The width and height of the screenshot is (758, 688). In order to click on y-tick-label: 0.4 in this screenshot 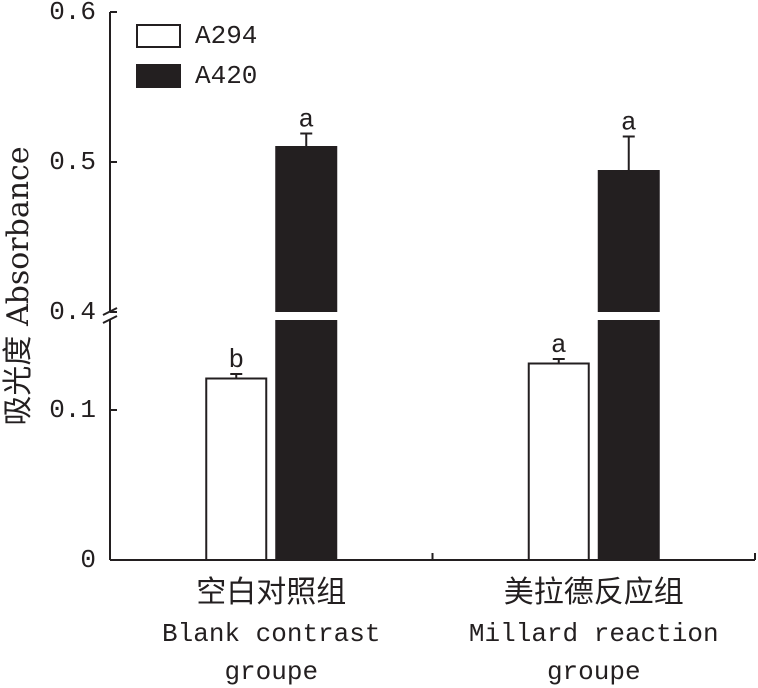, I will do `click(72, 312)`.